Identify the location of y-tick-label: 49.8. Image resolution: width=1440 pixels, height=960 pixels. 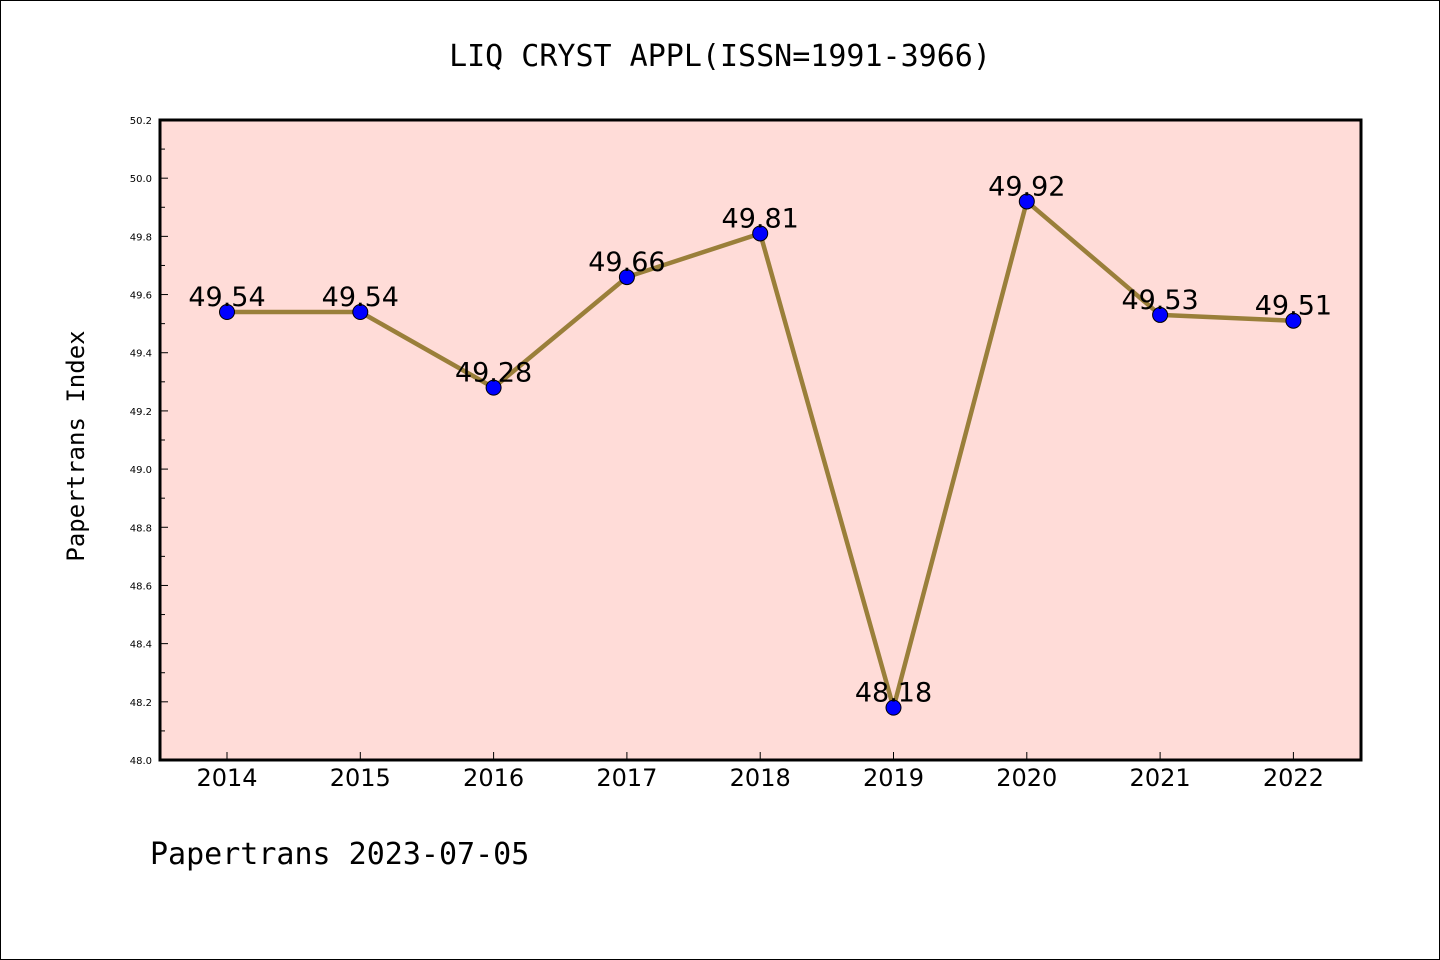
(141, 237).